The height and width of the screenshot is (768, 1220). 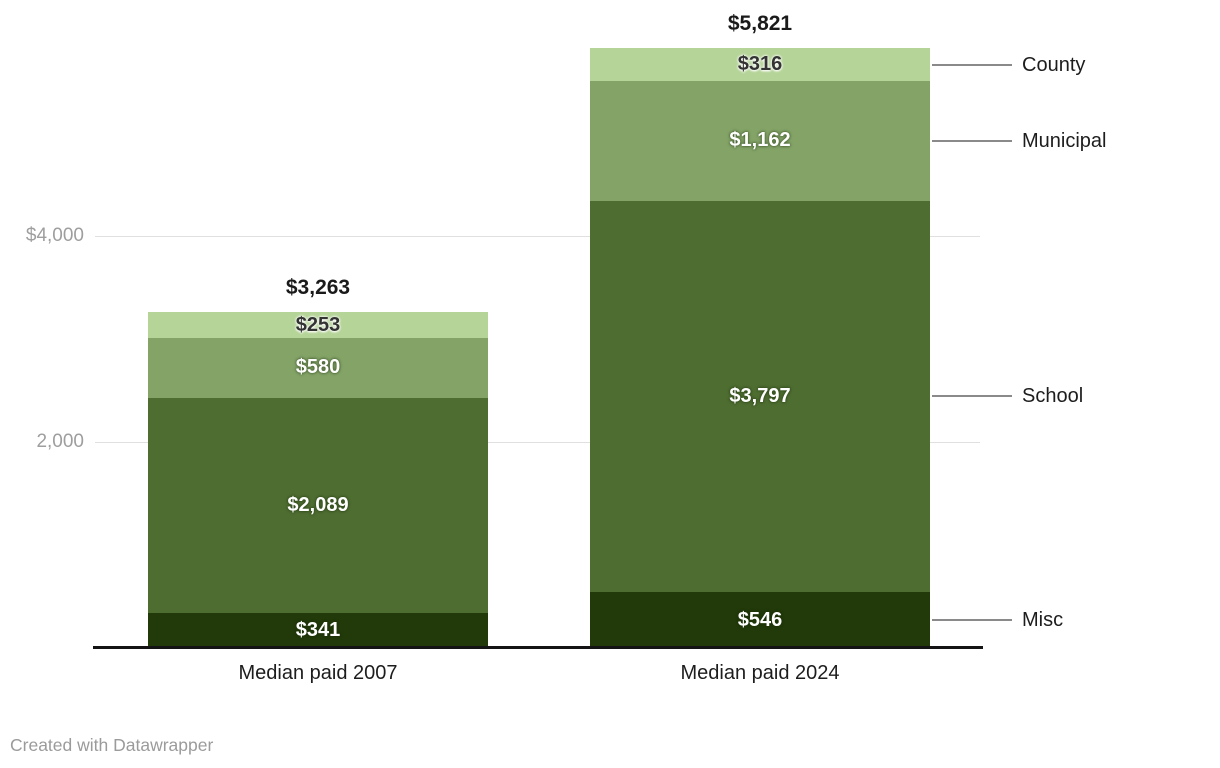 What do you see at coordinates (1054, 64) in the screenshot?
I see `legend-label-county: County` at bounding box center [1054, 64].